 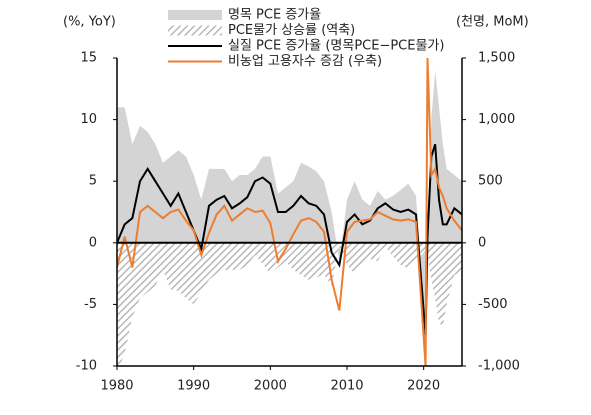 I want to click on y-axis-label: (%, YoY), so click(x=89, y=22).